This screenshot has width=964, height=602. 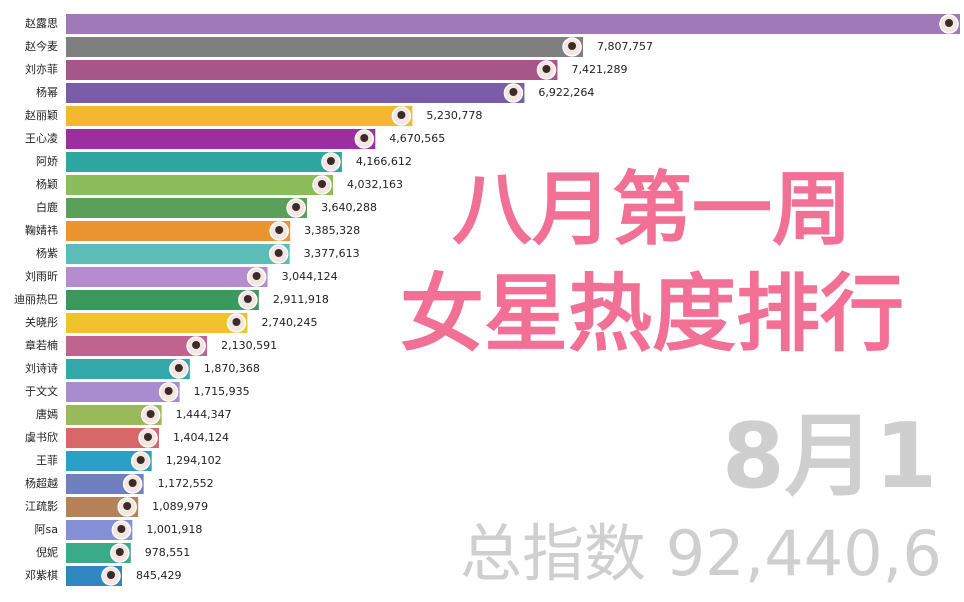 What do you see at coordinates (47, 161) in the screenshot?
I see `category-label: 阿娇` at bounding box center [47, 161].